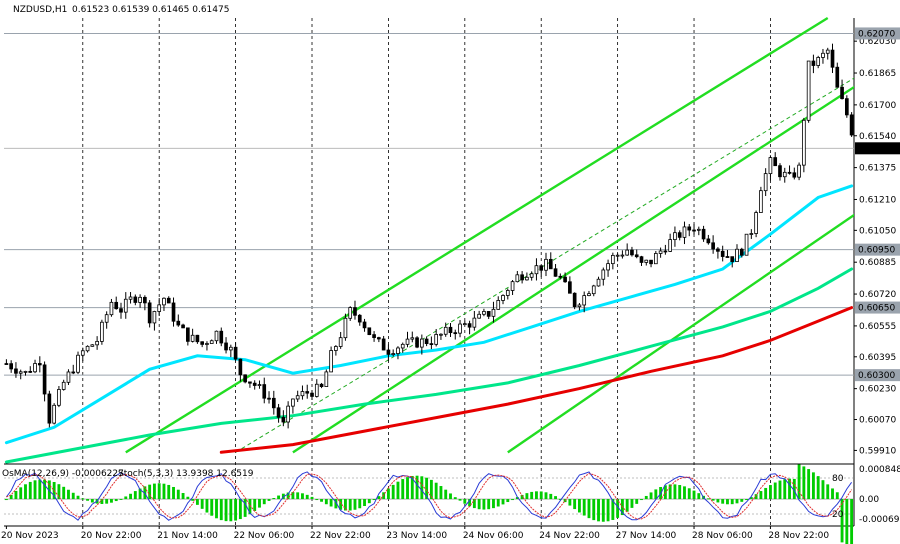 This screenshot has width=900, height=544. I want to click on osma-max-label: 0.0008483, so click(879, 470).